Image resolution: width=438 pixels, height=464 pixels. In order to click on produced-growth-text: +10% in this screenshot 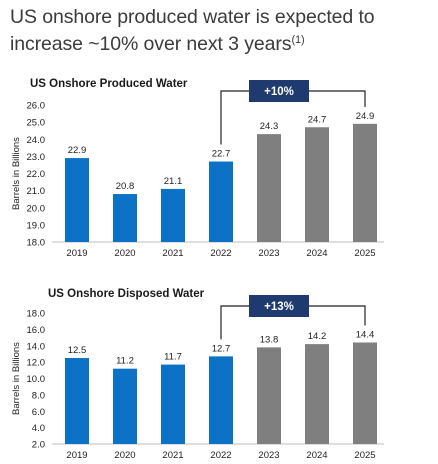, I will do `click(279, 92)`.